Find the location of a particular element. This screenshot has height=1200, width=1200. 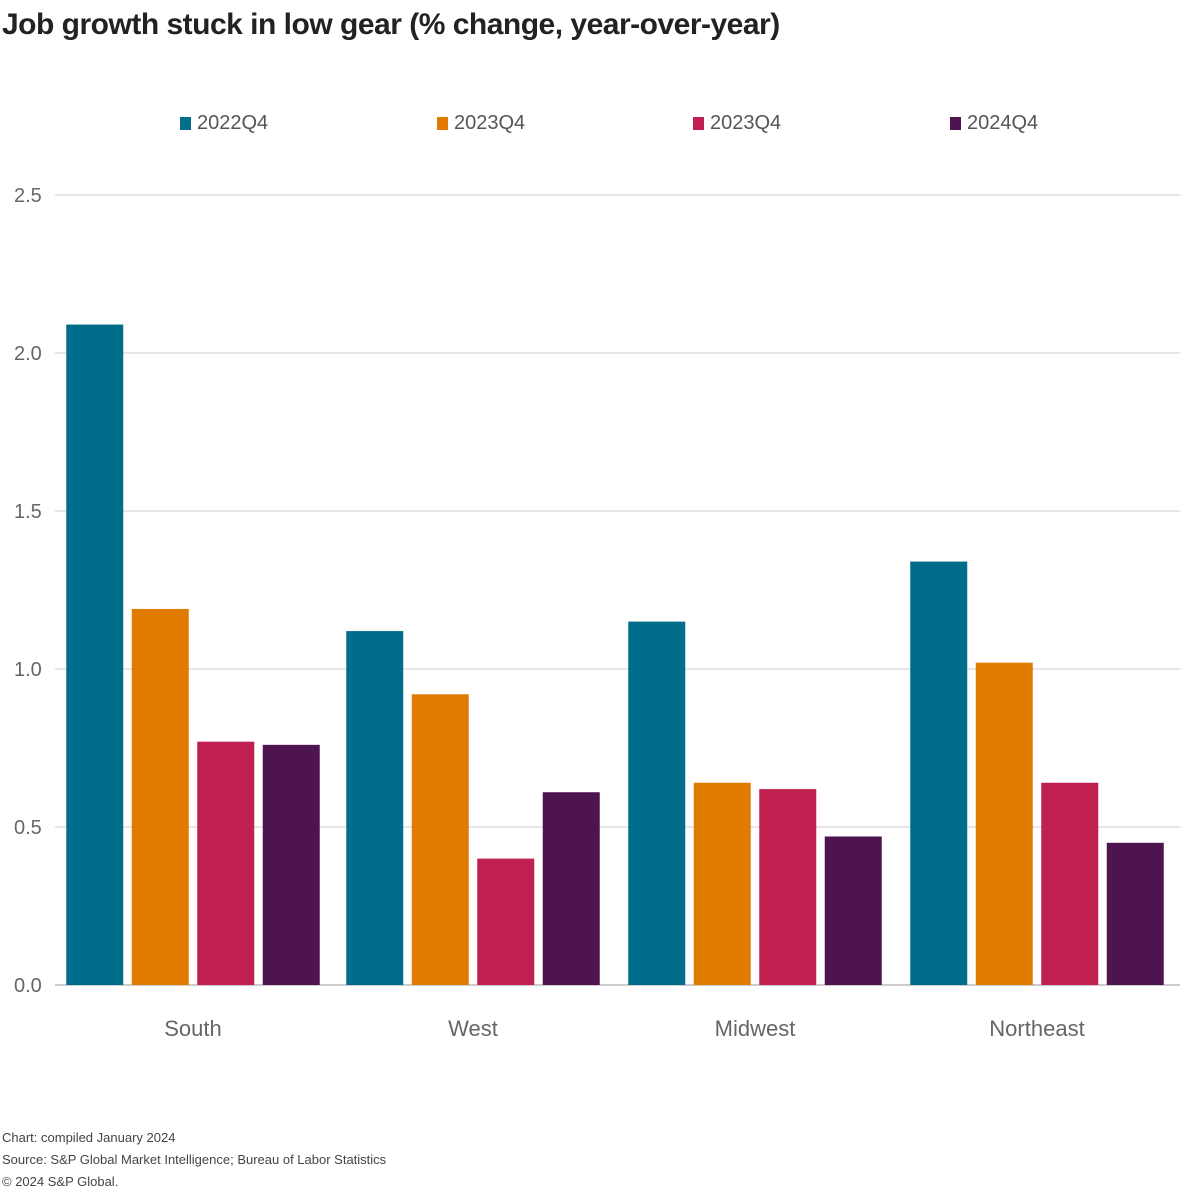

footer-copyright: © 2024 S&P Global. is located at coordinates (60, 1181).